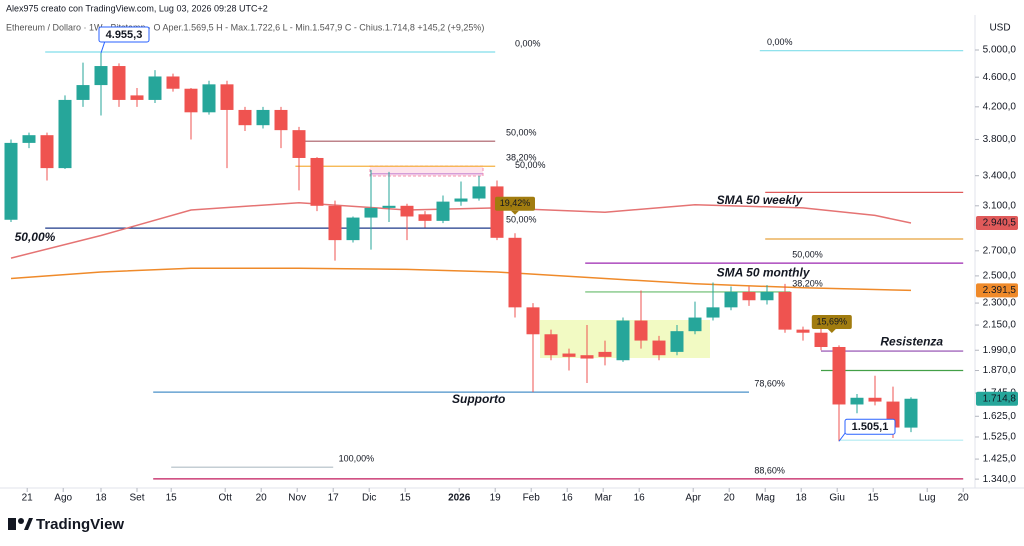 This screenshot has width=1024, height=546. What do you see at coordinates (1000, 205) in the screenshot?
I see `y-tick-label: 3.100,0` at bounding box center [1000, 205].